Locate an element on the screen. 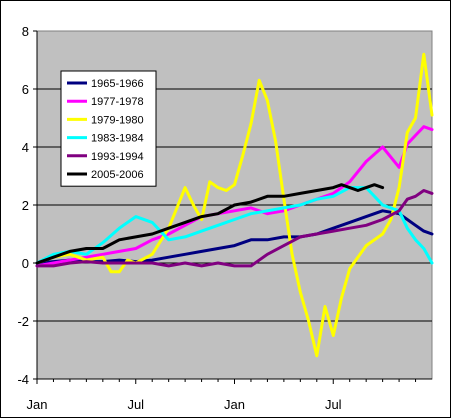 This screenshot has width=453, height=420. y-tick-label: 0 is located at coordinates (25, 263).